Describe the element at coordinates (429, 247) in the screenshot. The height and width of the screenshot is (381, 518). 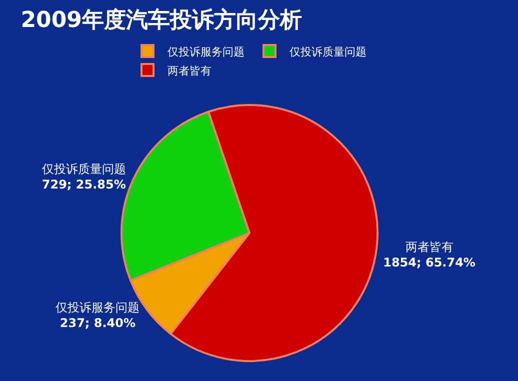
I see `slice-label: 两者皆有` at that location.